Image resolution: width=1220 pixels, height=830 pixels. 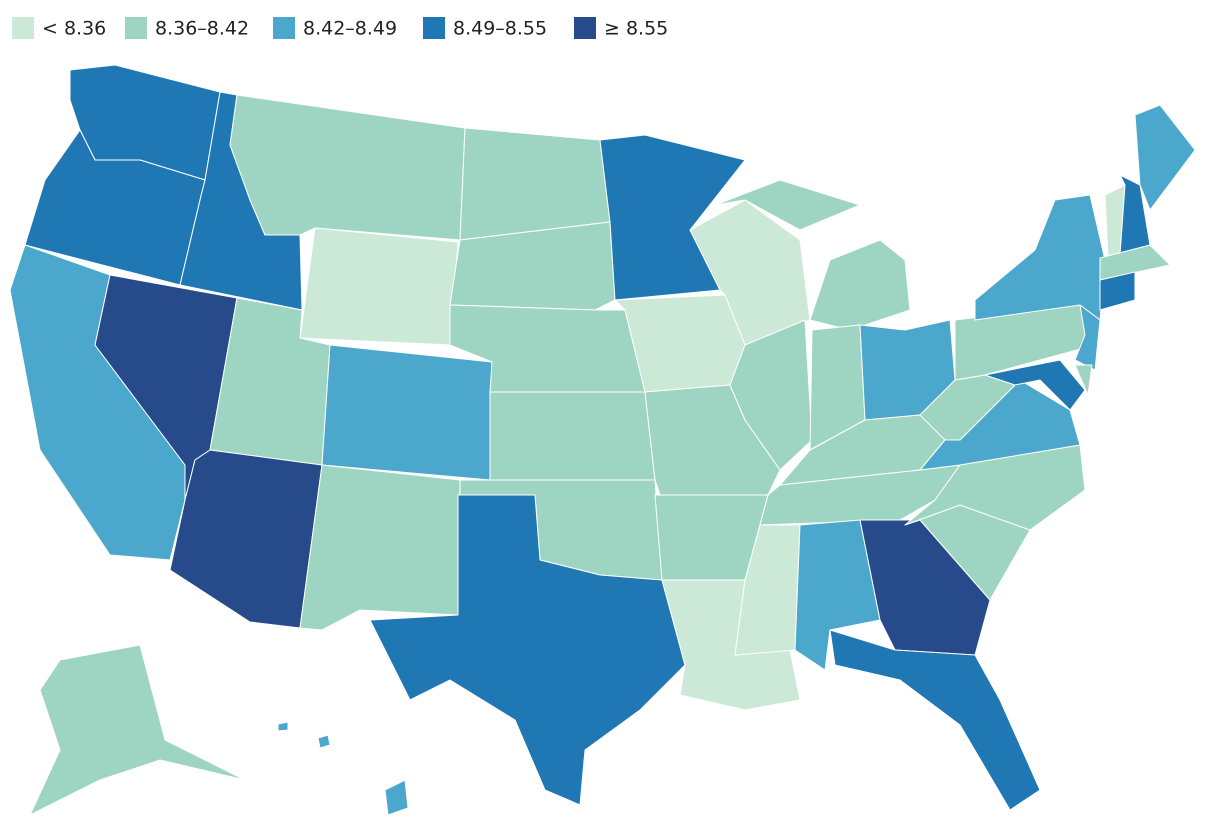 What do you see at coordinates (202, 29) in the screenshot?
I see `legend-label: 8.36–8.42` at bounding box center [202, 29].